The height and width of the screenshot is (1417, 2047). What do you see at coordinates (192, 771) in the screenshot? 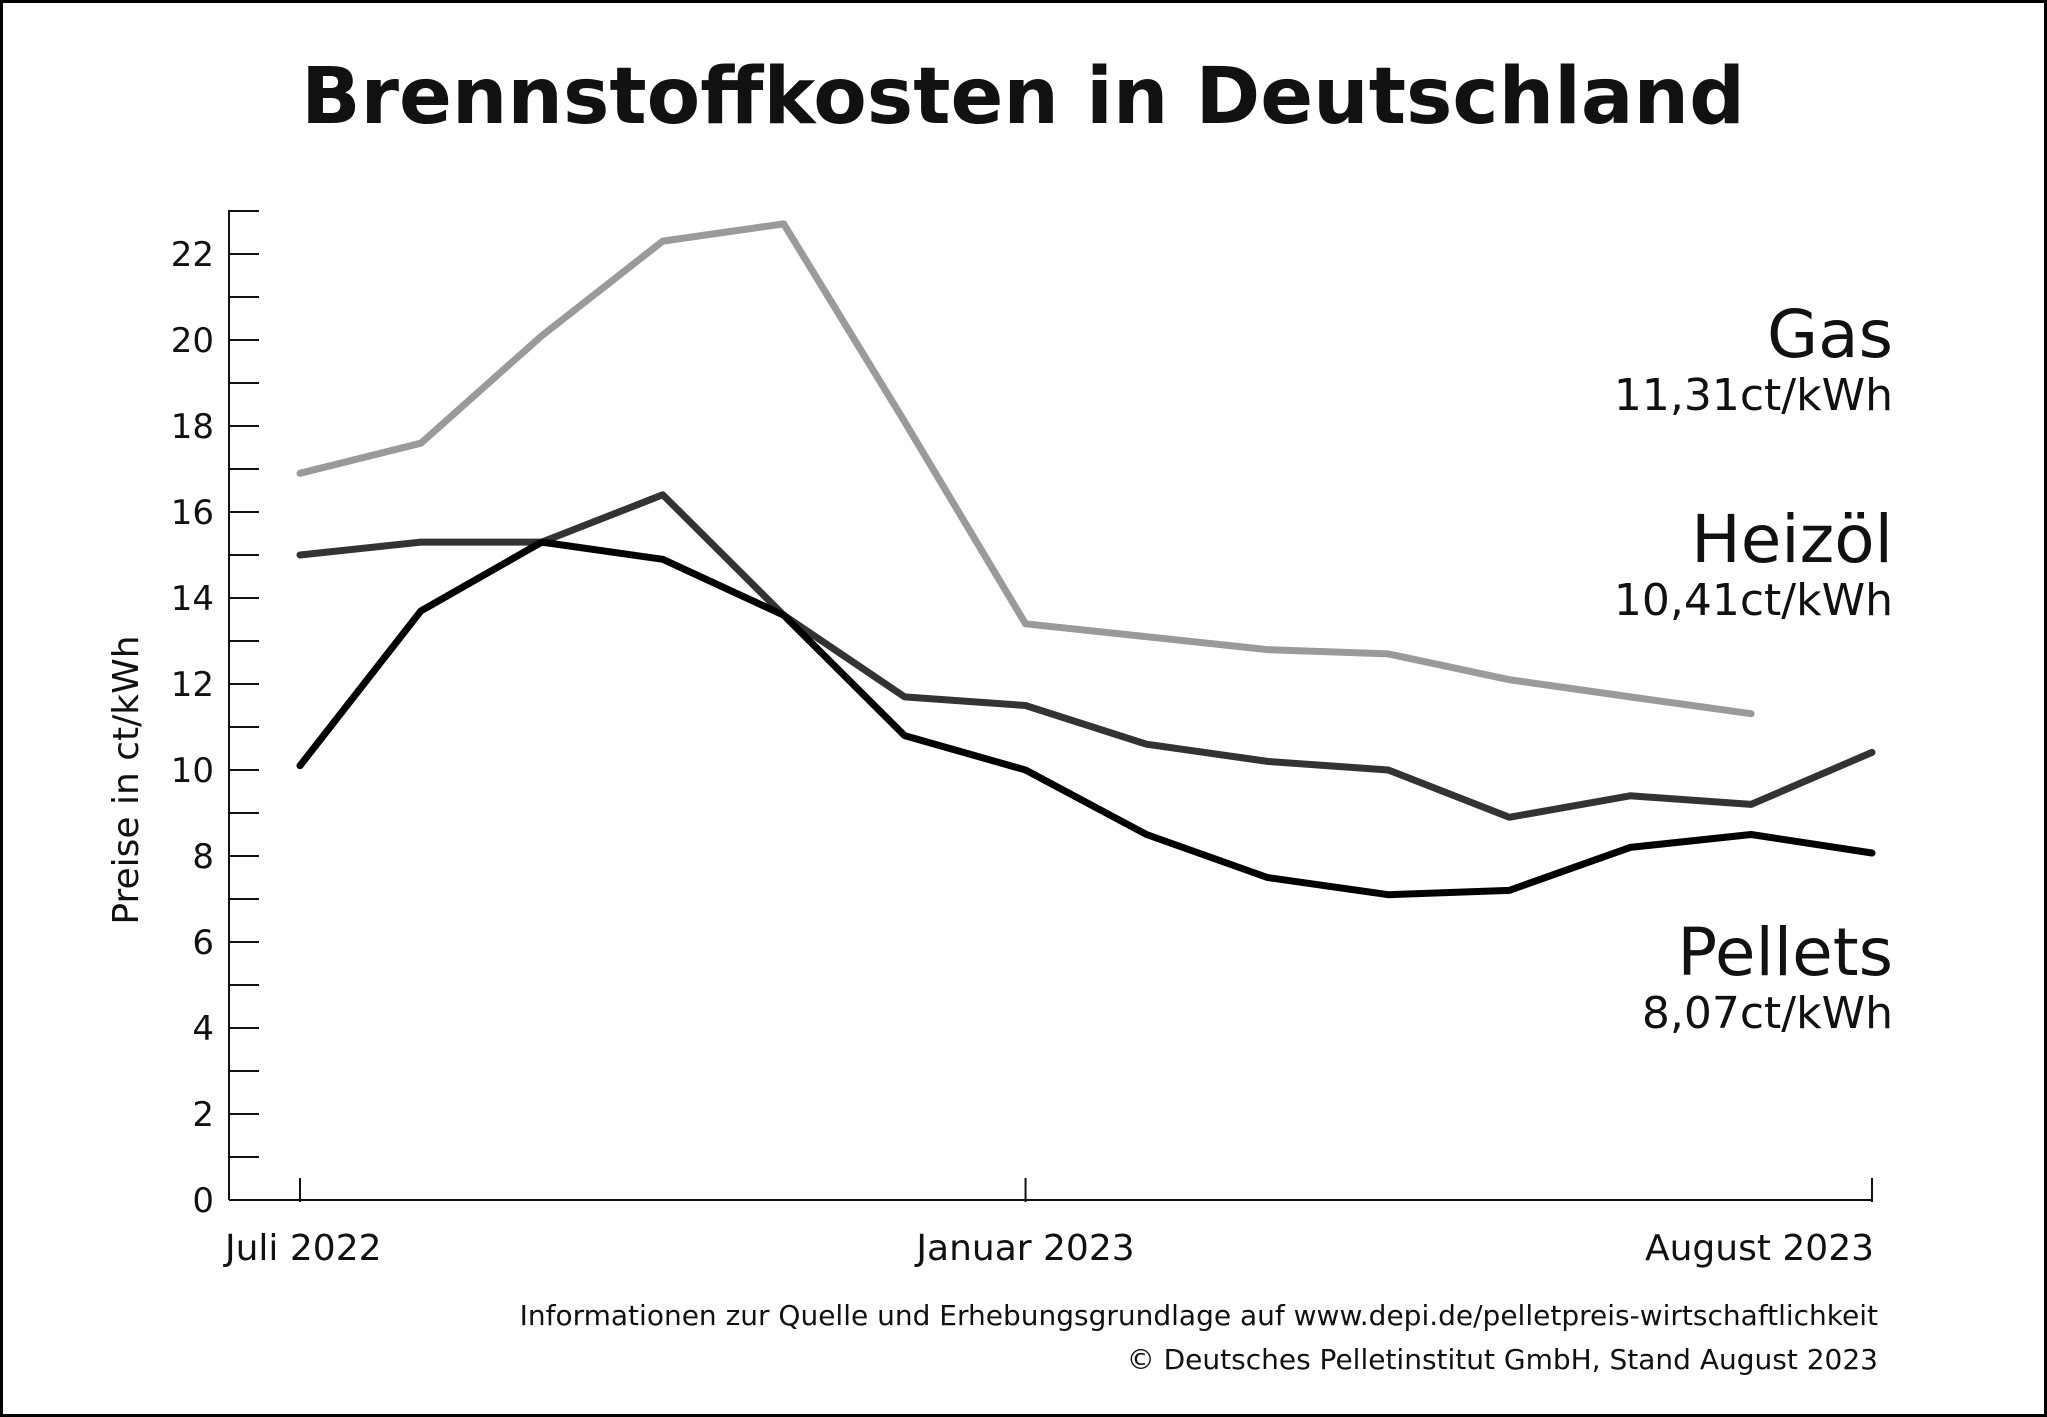
I see `y-tick-label: 10` at bounding box center [192, 771].